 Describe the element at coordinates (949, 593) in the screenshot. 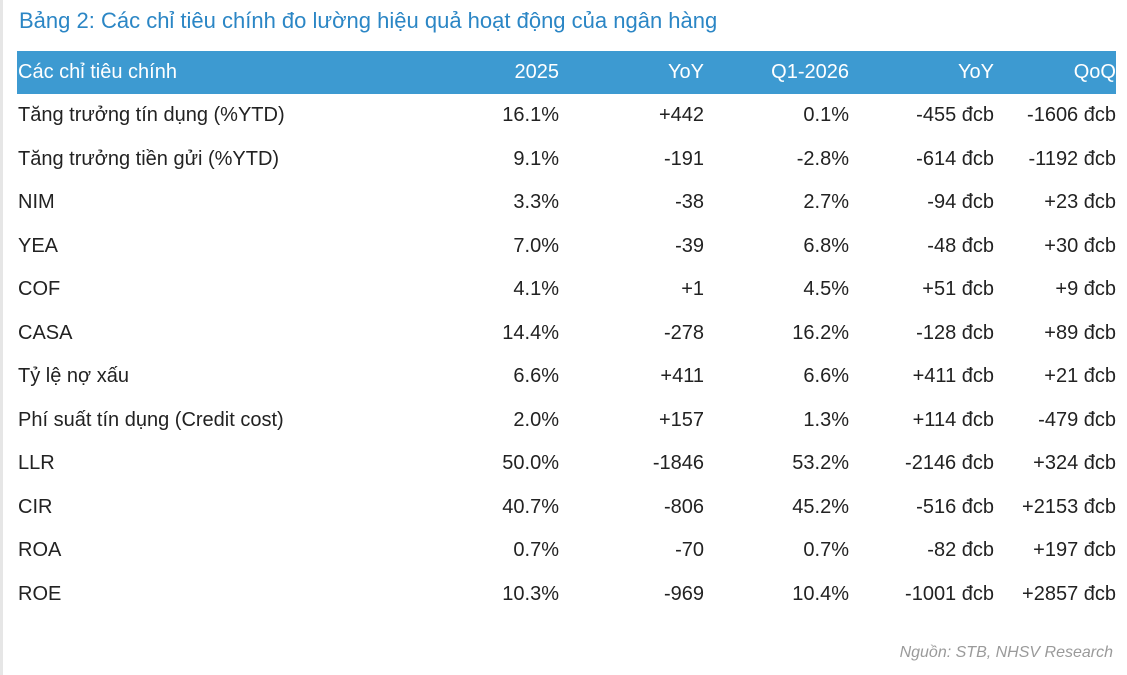

I see `cell-yoy-q1-2026: -1001 đcb` at that location.